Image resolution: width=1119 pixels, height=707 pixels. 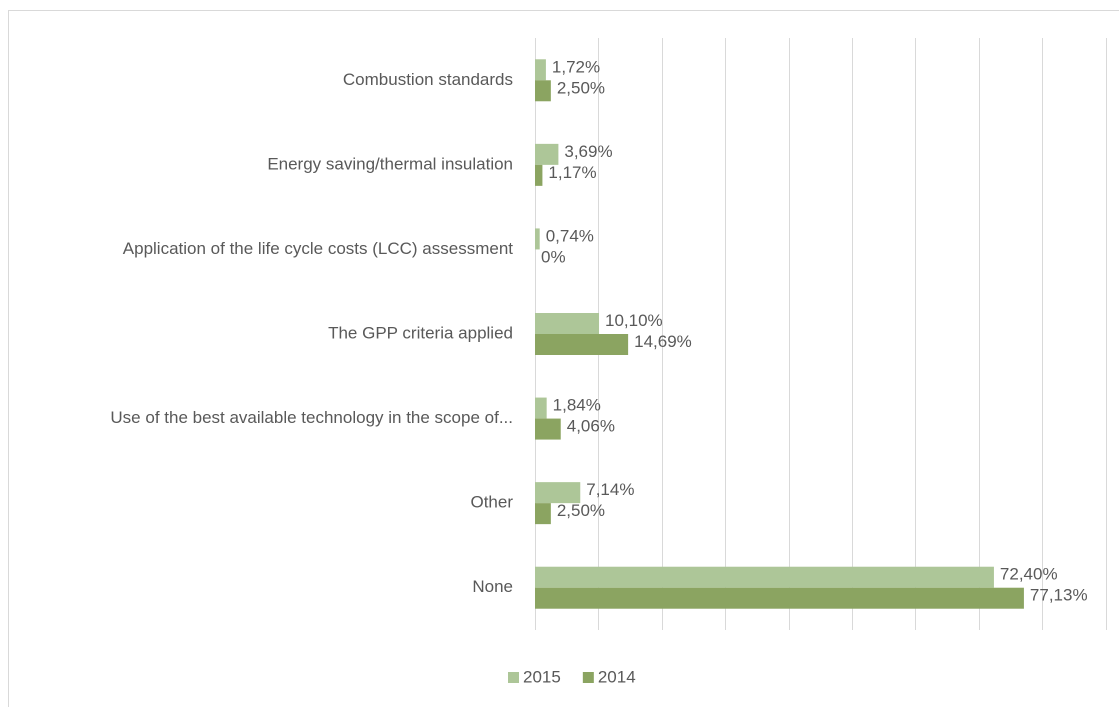 I want to click on legend-label: 2014, so click(x=617, y=676).